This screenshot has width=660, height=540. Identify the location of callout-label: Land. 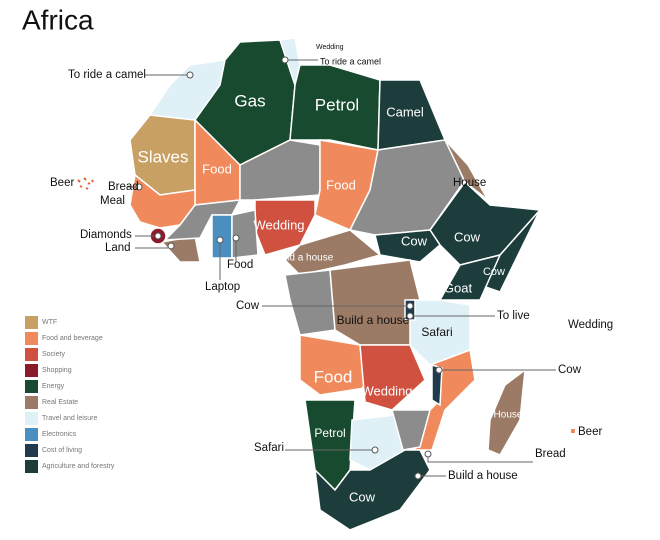
(118, 248).